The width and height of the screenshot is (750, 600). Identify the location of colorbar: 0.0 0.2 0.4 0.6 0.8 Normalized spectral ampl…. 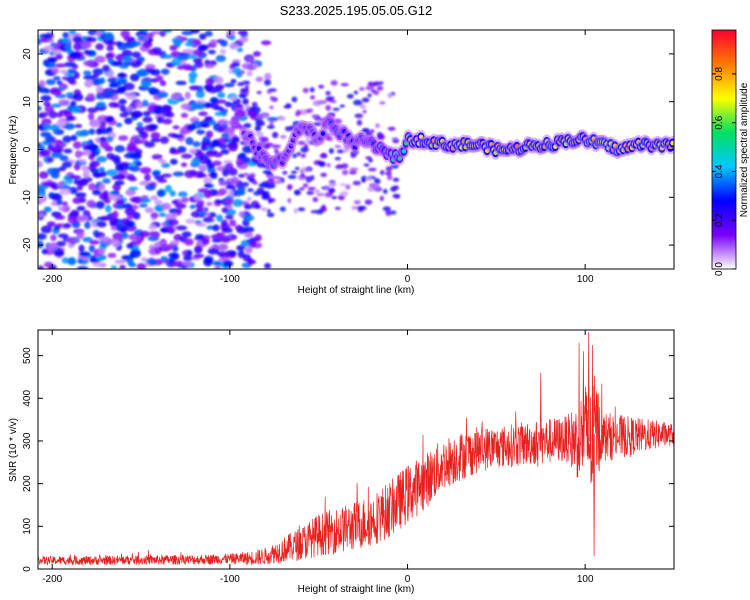
(730, 152).